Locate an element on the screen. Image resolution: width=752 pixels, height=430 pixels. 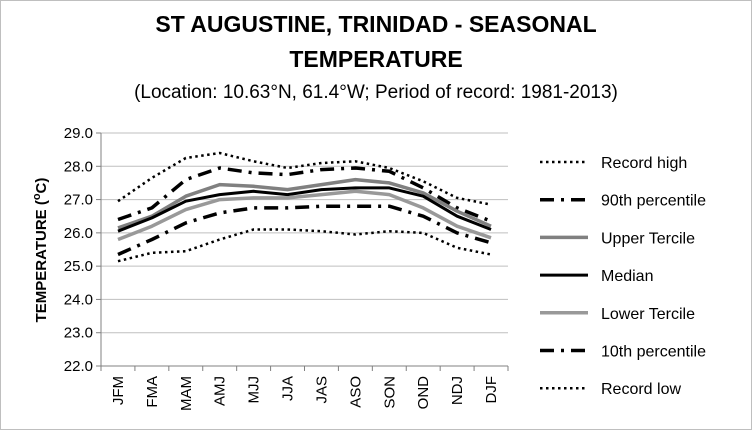
series-line-record-low is located at coordinates (304, 245).